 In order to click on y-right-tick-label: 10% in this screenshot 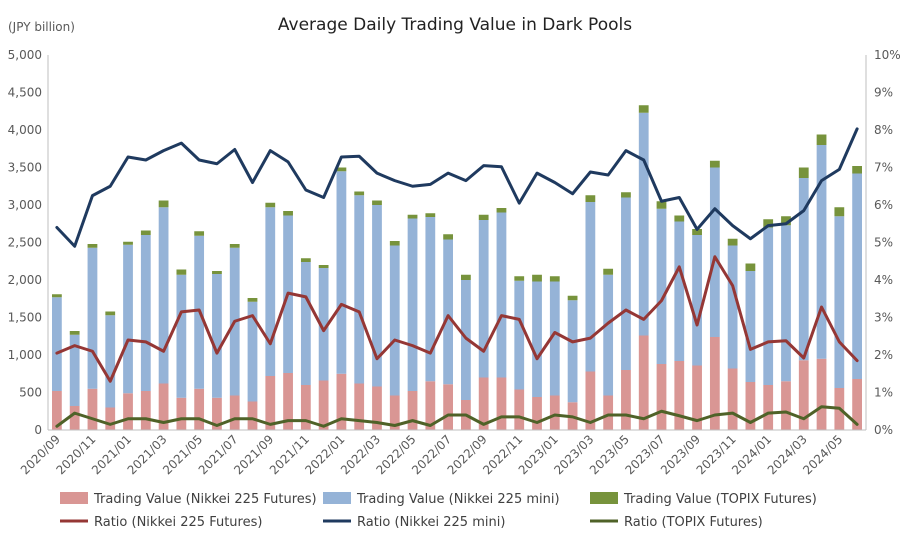, I will do `click(887, 55)`.